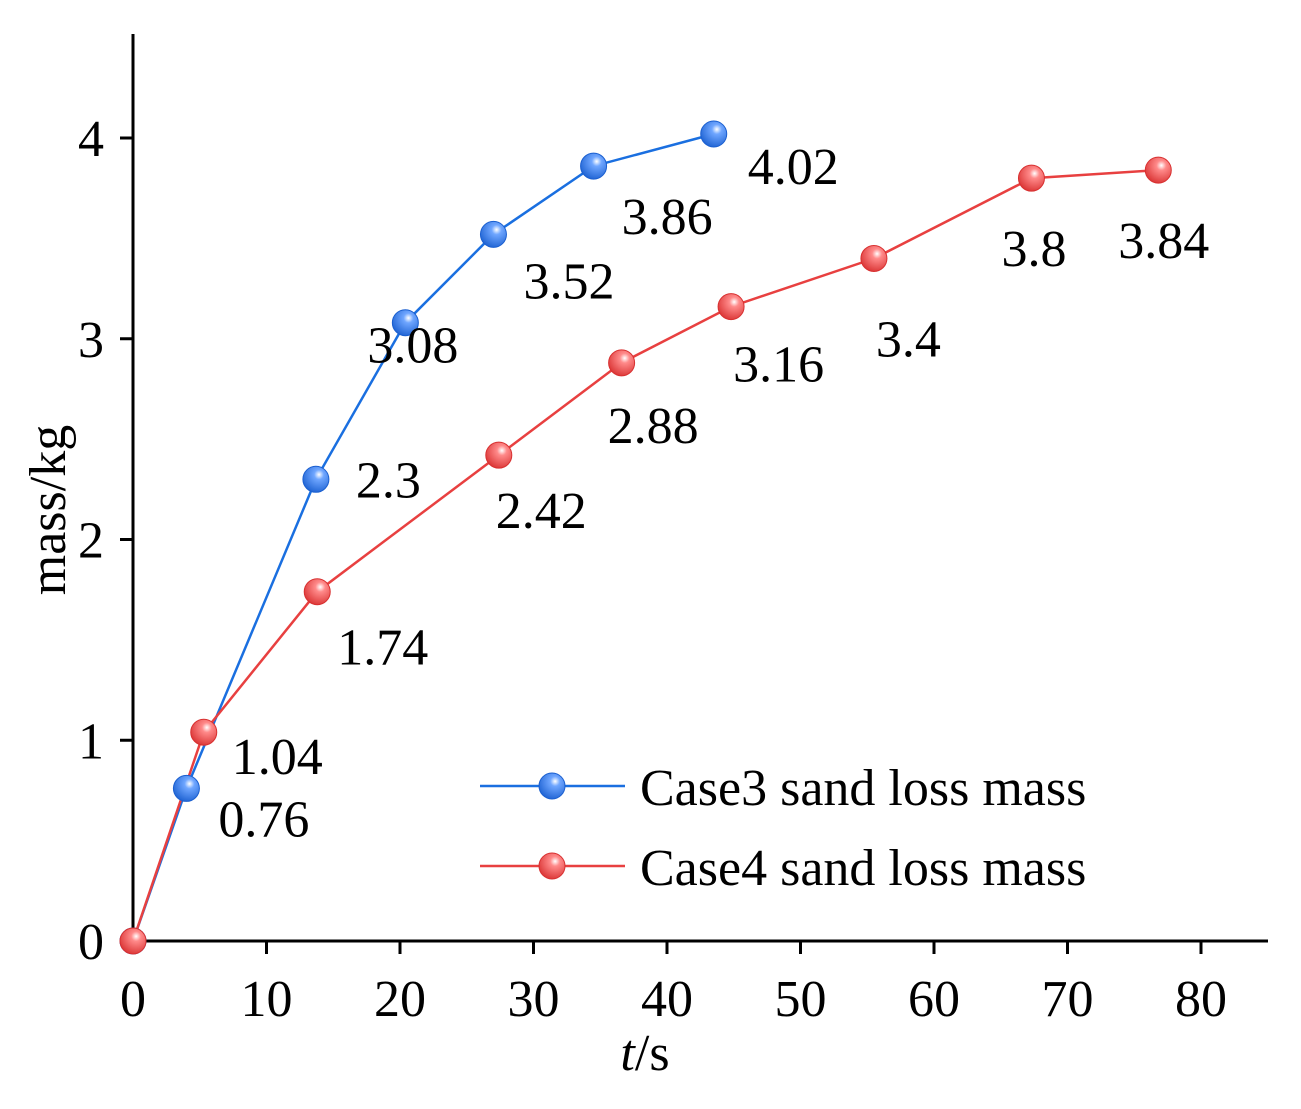 This screenshot has height=1109, width=1301. I want to click on data-label-case4: 3.84, so click(1163, 241).